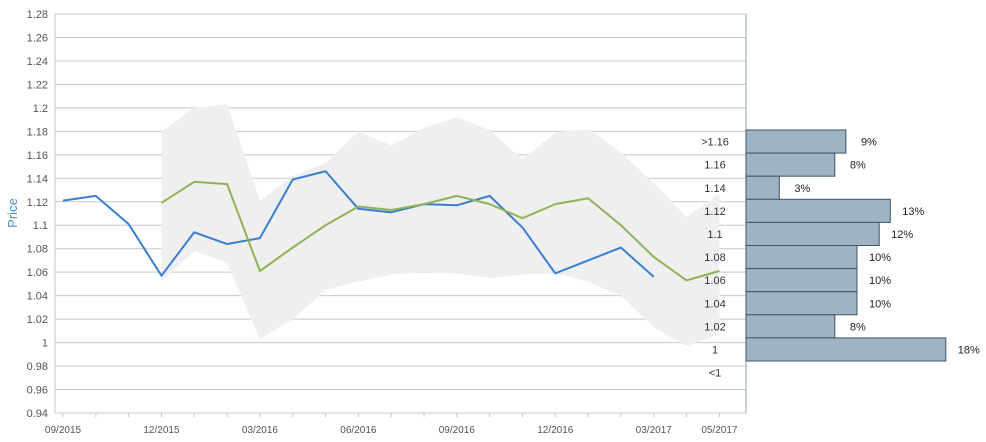 The height and width of the screenshot is (442, 986). Describe the element at coordinates (37, 414) in the screenshot. I see `y-tick-label: 0.94` at that location.